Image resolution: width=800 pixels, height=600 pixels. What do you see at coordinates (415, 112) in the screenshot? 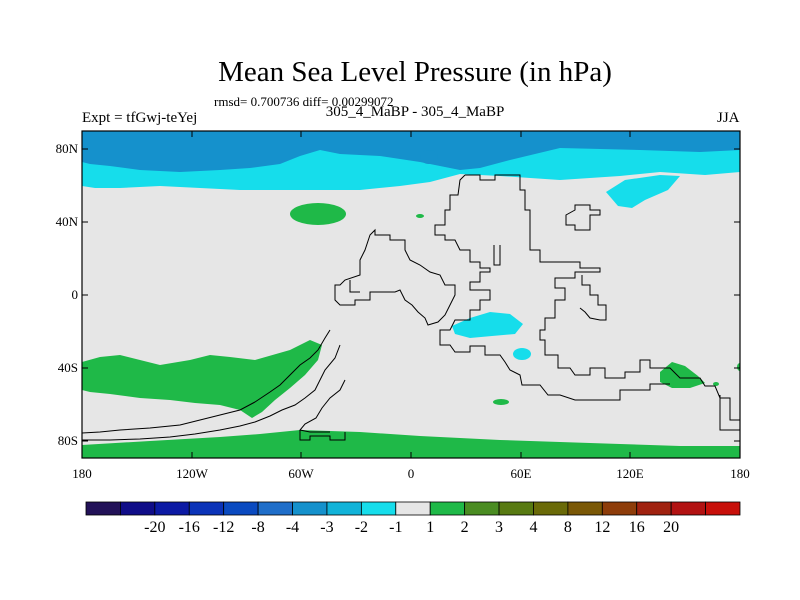
I see `experiment-comparison: 305_4_MaBP - 305_4_MaBP` at bounding box center [415, 112].